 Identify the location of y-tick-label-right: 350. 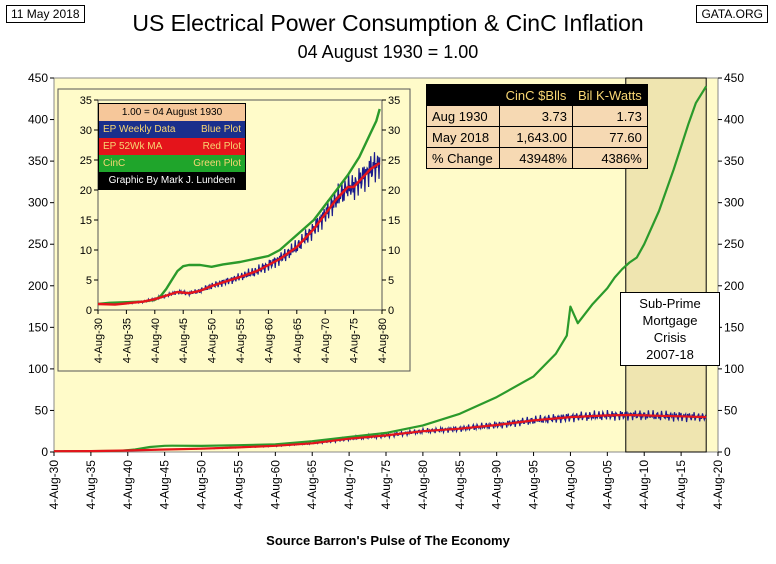
(734, 161).